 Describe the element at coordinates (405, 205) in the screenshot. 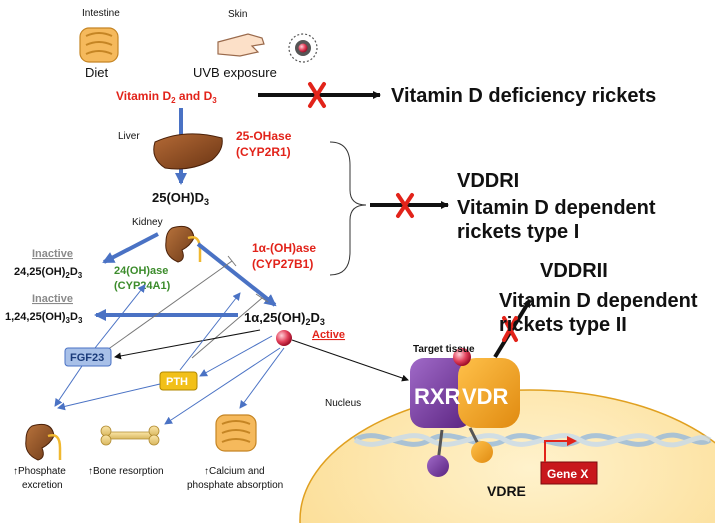

I see `block-x-vddr1` at that location.